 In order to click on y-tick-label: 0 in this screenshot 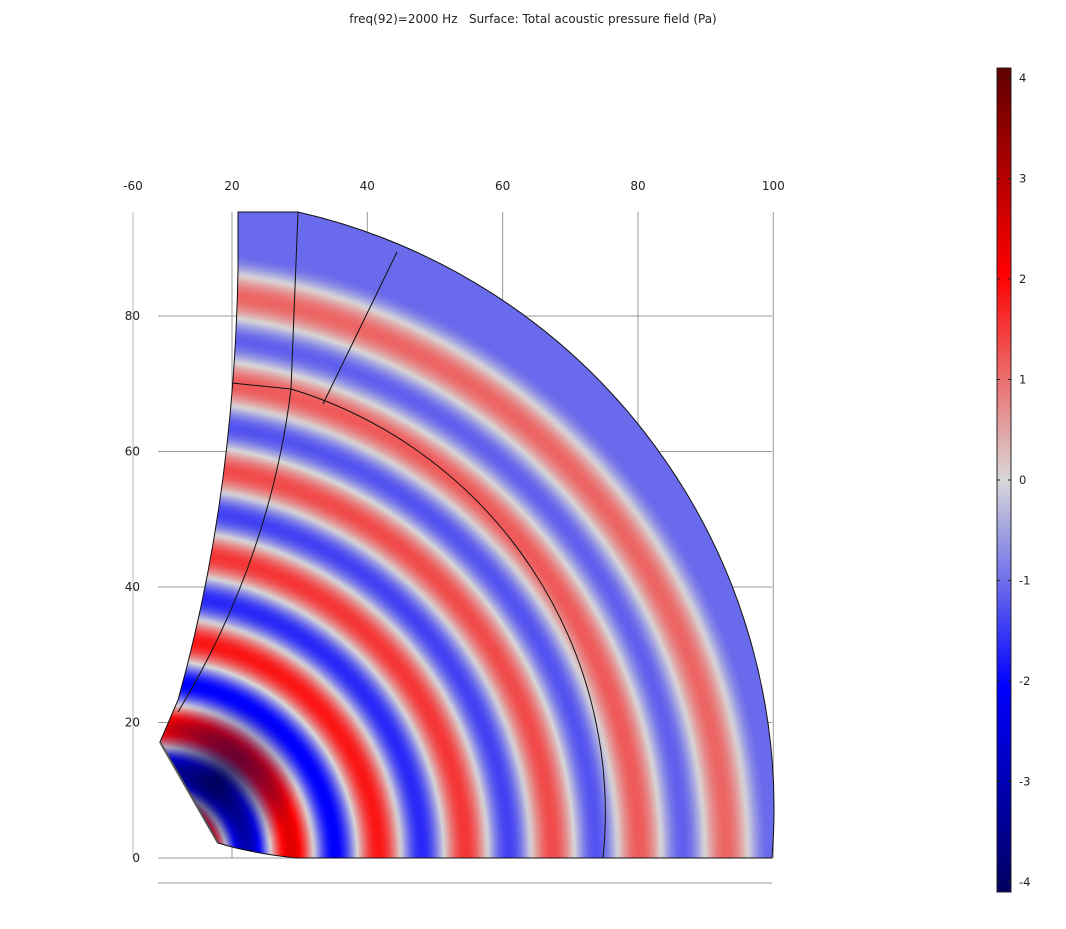, I will do `click(136, 858)`.